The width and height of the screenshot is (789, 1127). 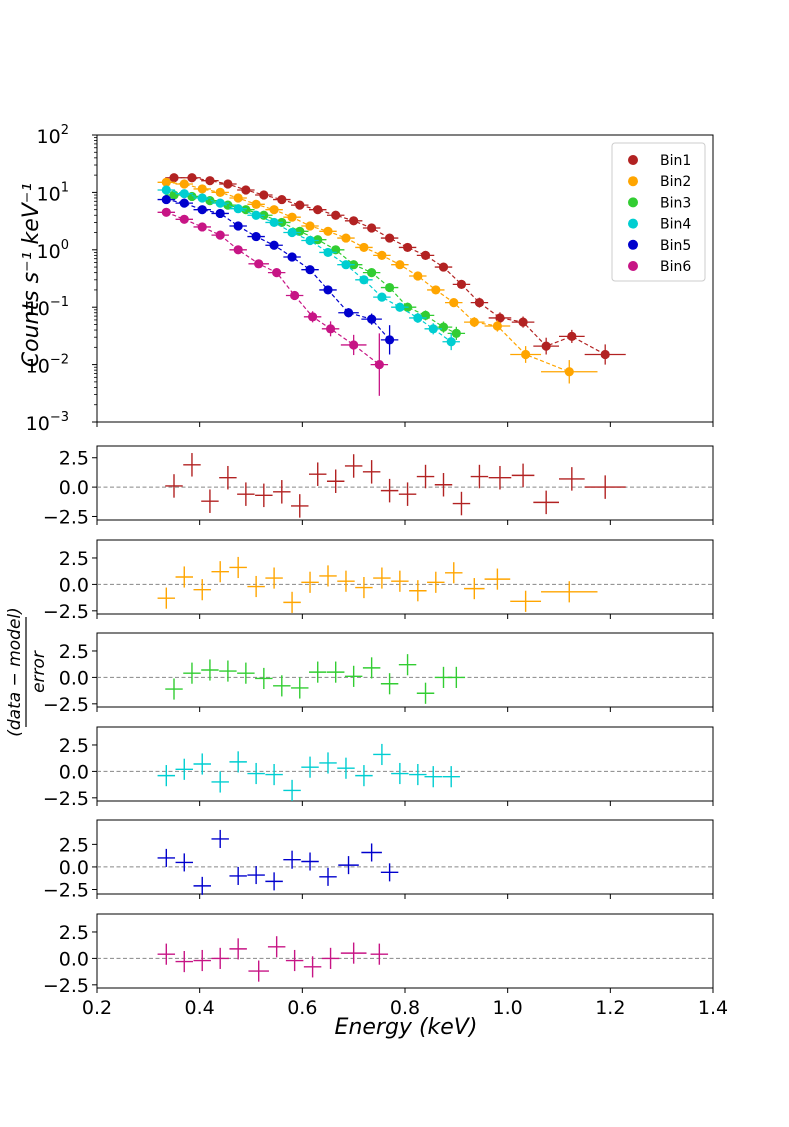 I want to click on x-tick-label: 1.0, so click(x=508, y=1008).